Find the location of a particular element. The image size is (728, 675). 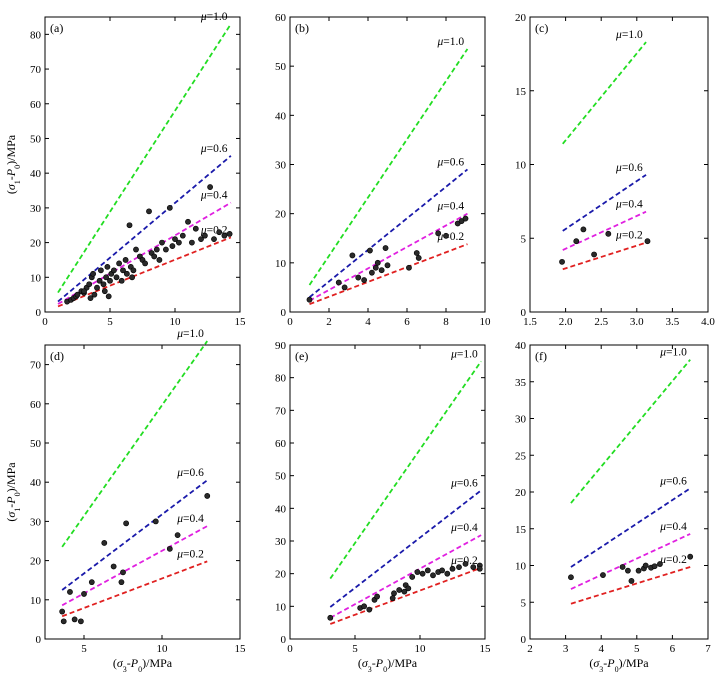

x-tick-label: 6 is located at coordinates (407, 322).